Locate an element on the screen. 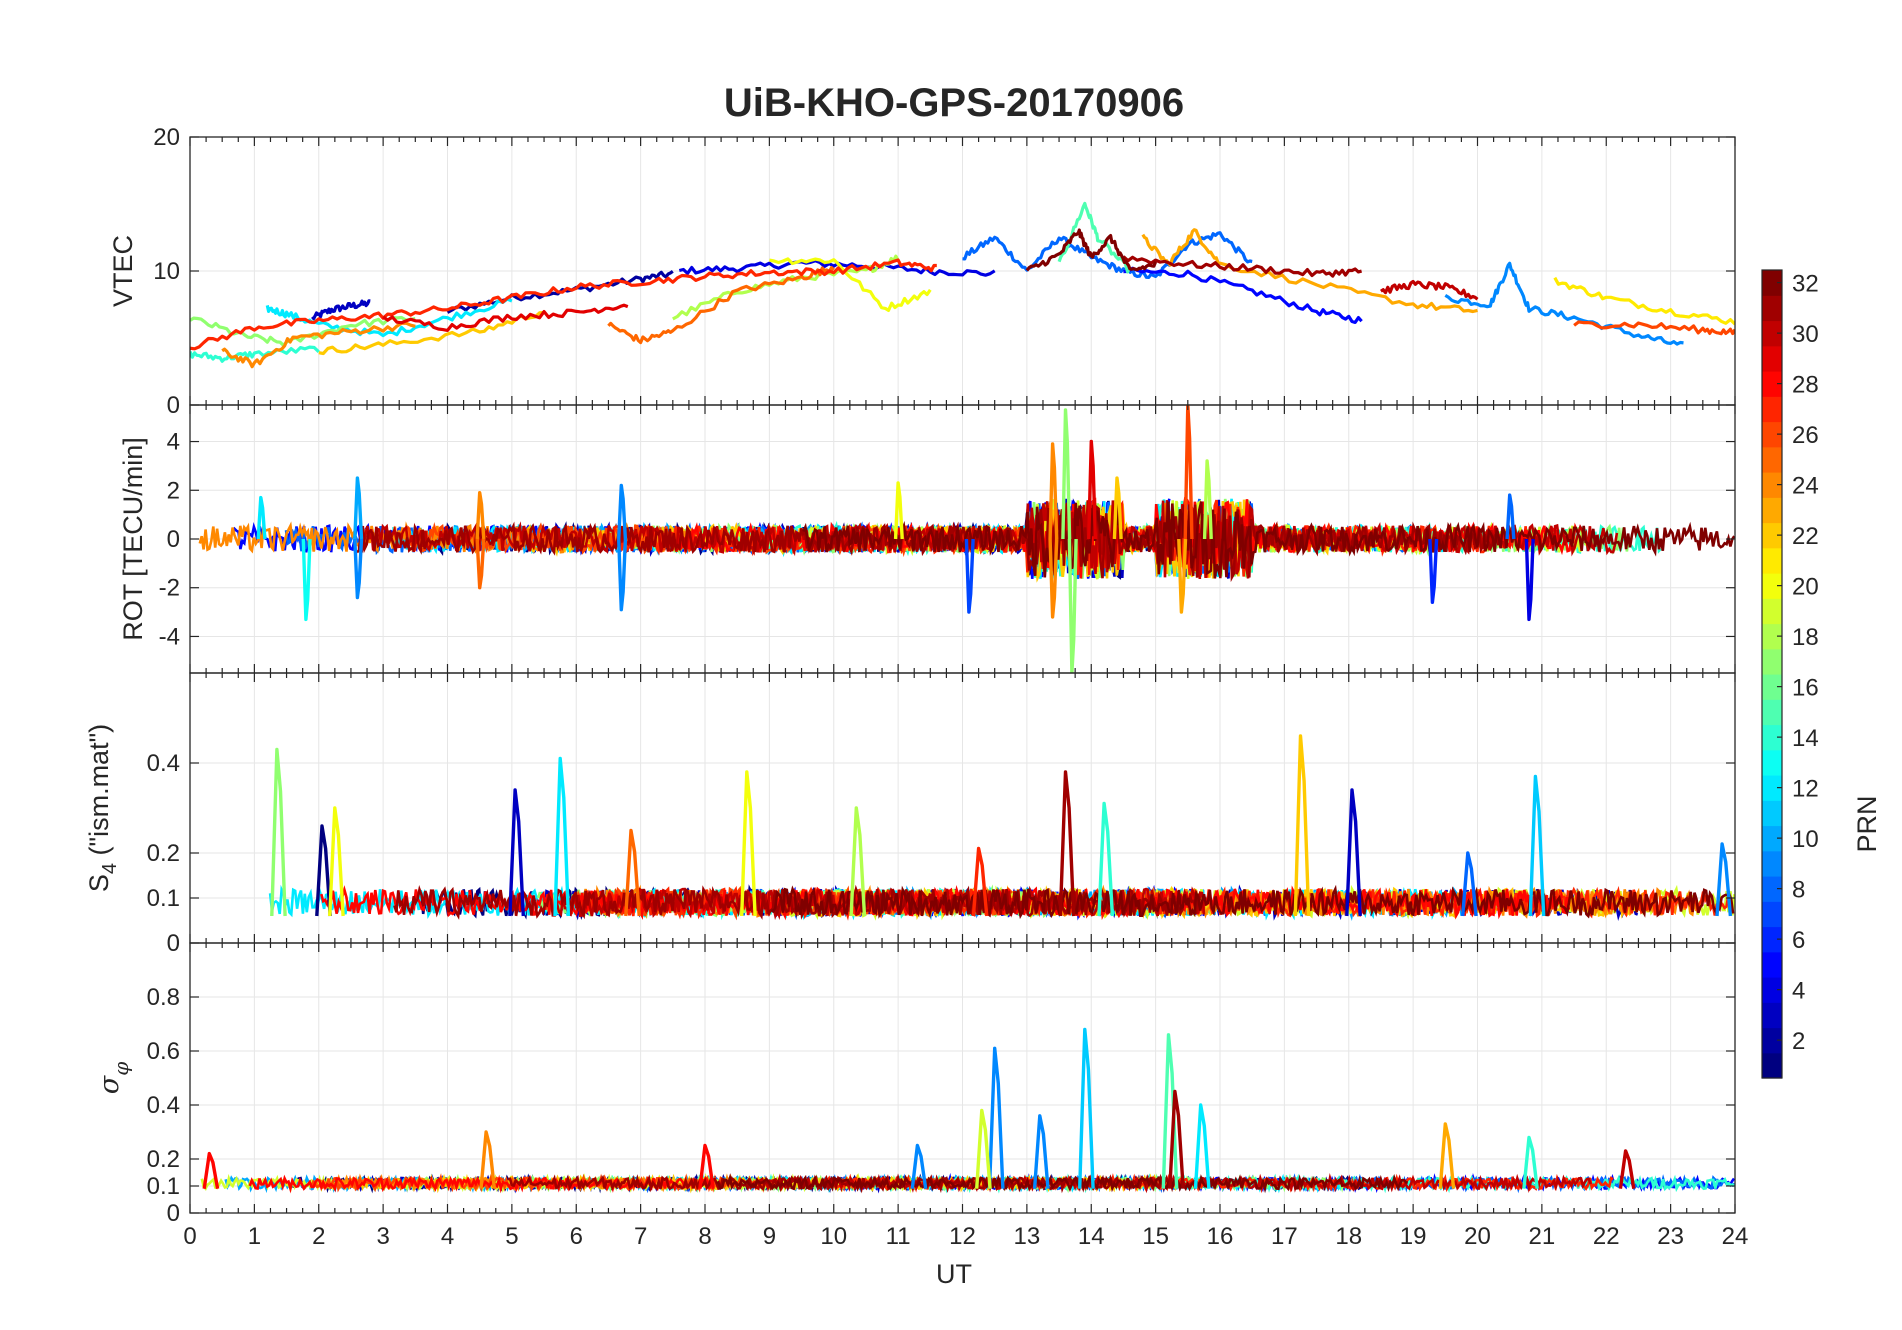 The width and height of the screenshot is (1902, 1330). x-tick-label: 6 is located at coordinates (576, 1236).